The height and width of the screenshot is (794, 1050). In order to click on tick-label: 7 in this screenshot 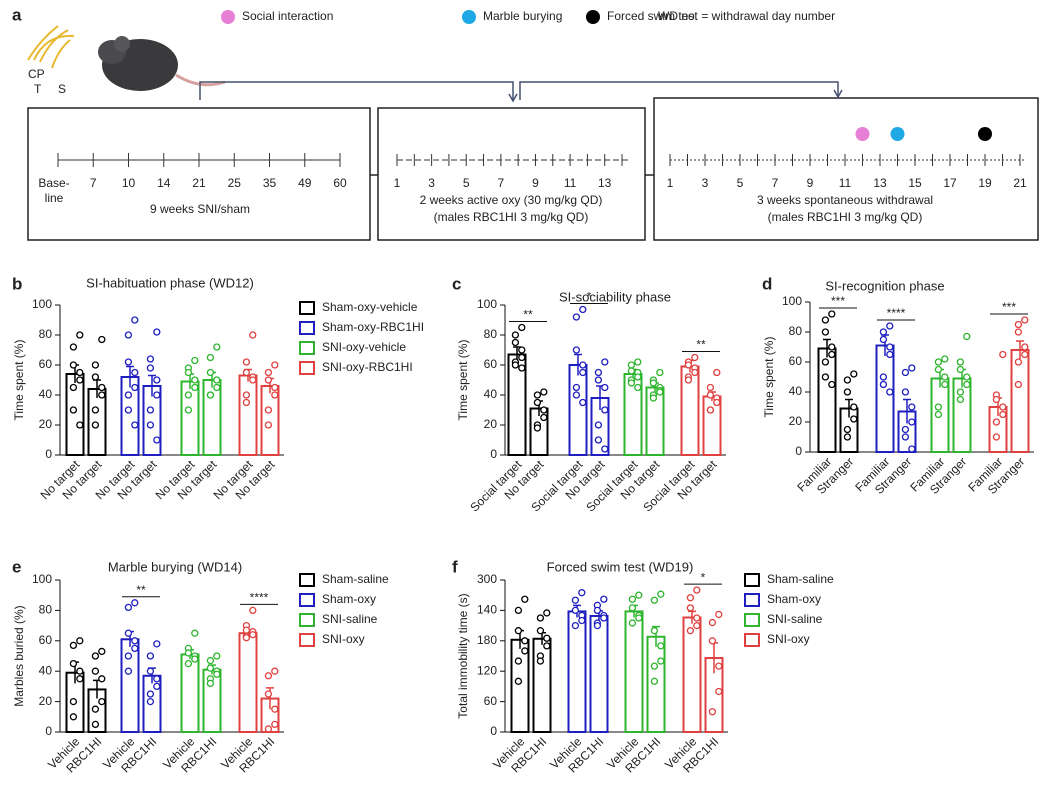, I will do `click(93, 183)`.